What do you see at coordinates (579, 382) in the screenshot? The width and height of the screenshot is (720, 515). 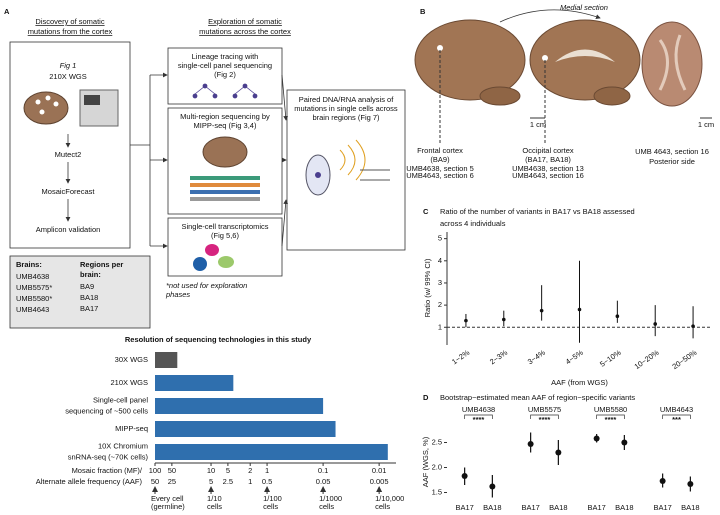 I see `axis-label: AAF (from WGS)` at bounding box center [579, 382].